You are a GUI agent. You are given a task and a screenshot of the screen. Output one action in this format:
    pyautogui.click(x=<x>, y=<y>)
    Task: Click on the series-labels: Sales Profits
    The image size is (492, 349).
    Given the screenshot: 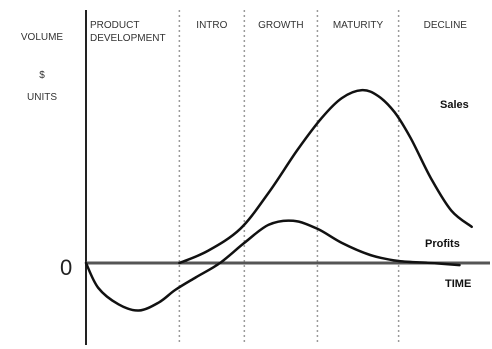 What is the action you would take?
    pyautogui.click(x=447, y=174)
    